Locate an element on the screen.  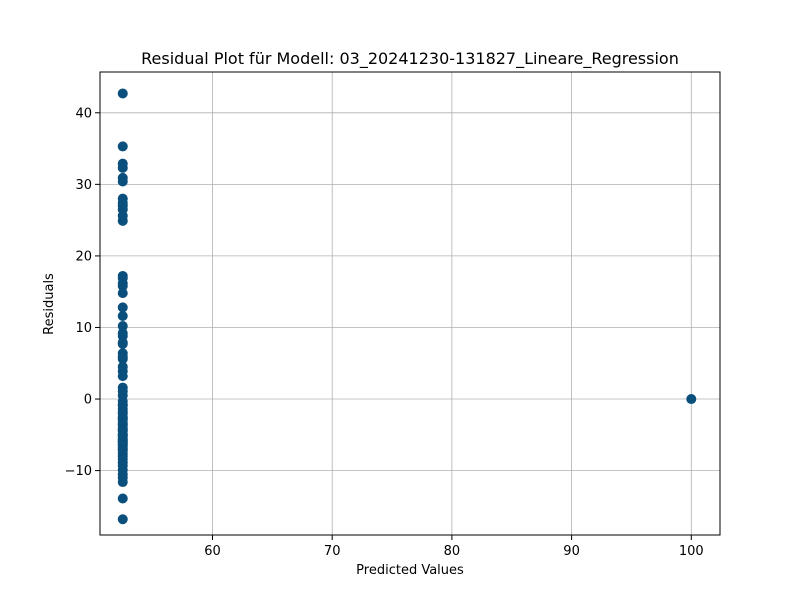
y-tick-label: 0 is located at coordinates (88, 400).